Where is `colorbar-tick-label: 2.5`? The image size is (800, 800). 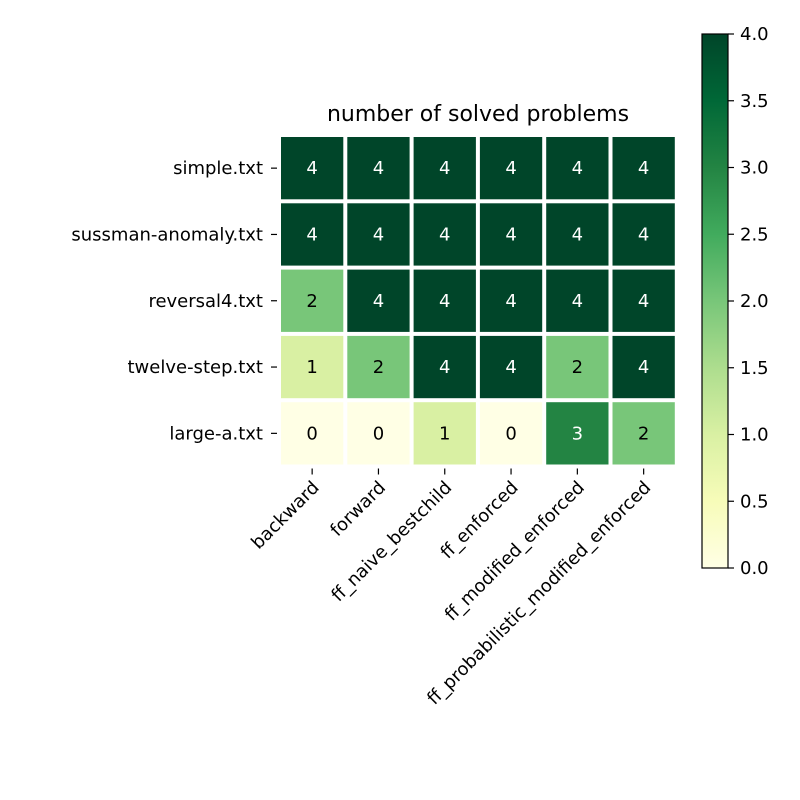 colorbar-tick-label: 2.5 is located at coordinates (754, 234).